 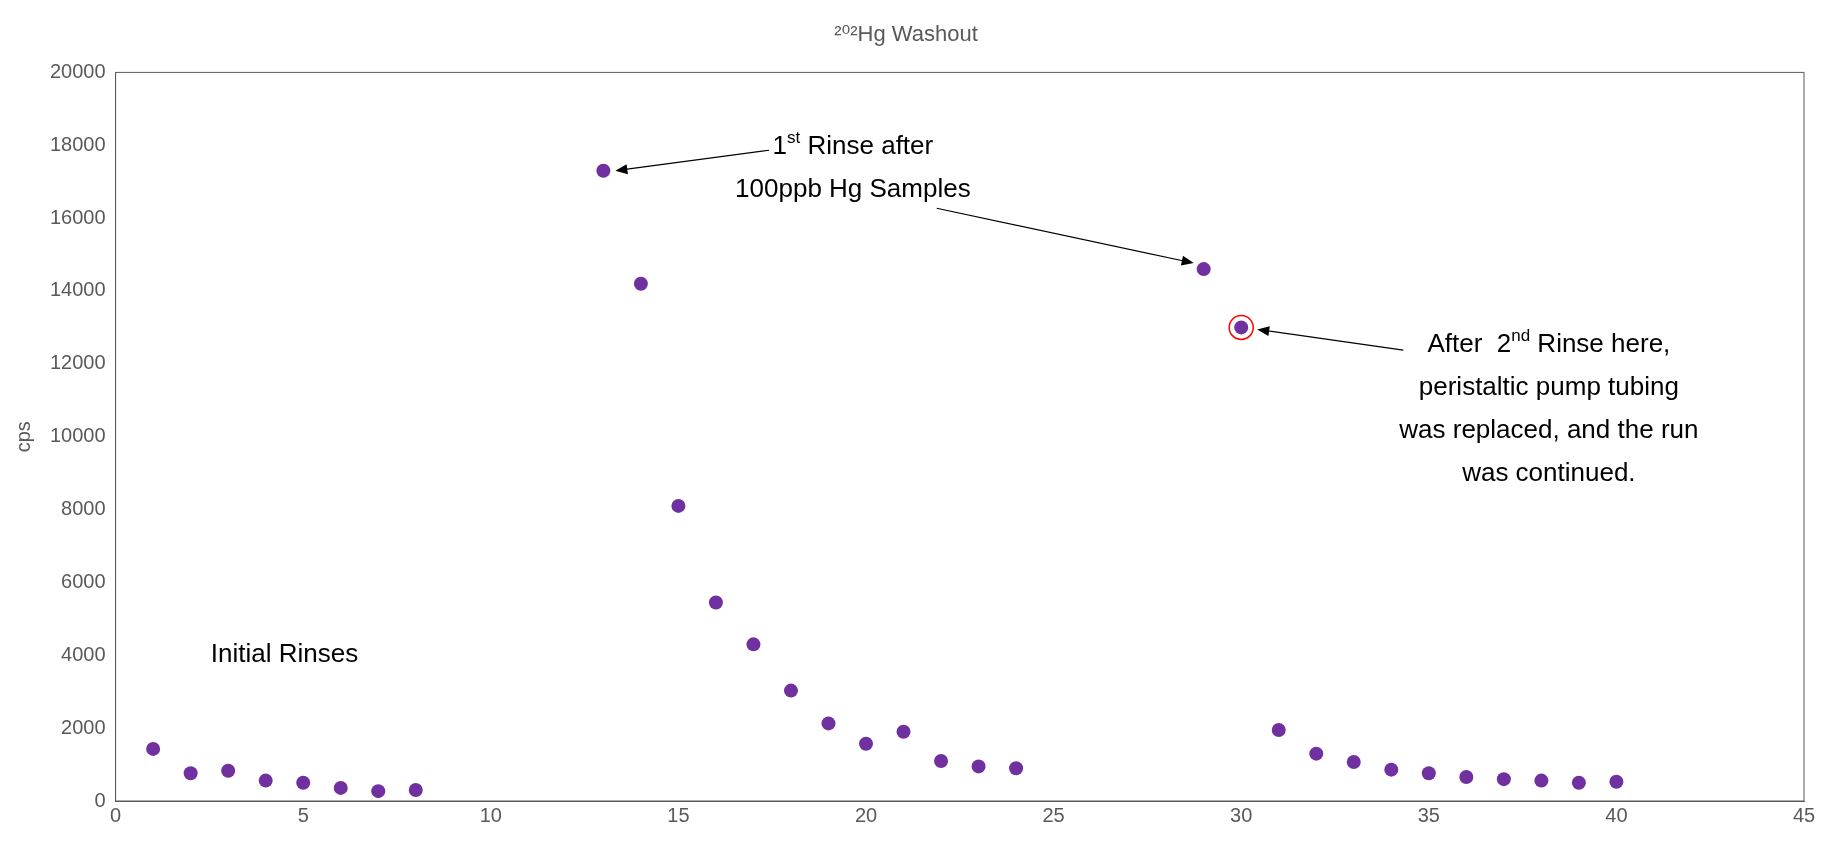 I want to click on y-tick-label: 12000, so click(x=77, y=362).